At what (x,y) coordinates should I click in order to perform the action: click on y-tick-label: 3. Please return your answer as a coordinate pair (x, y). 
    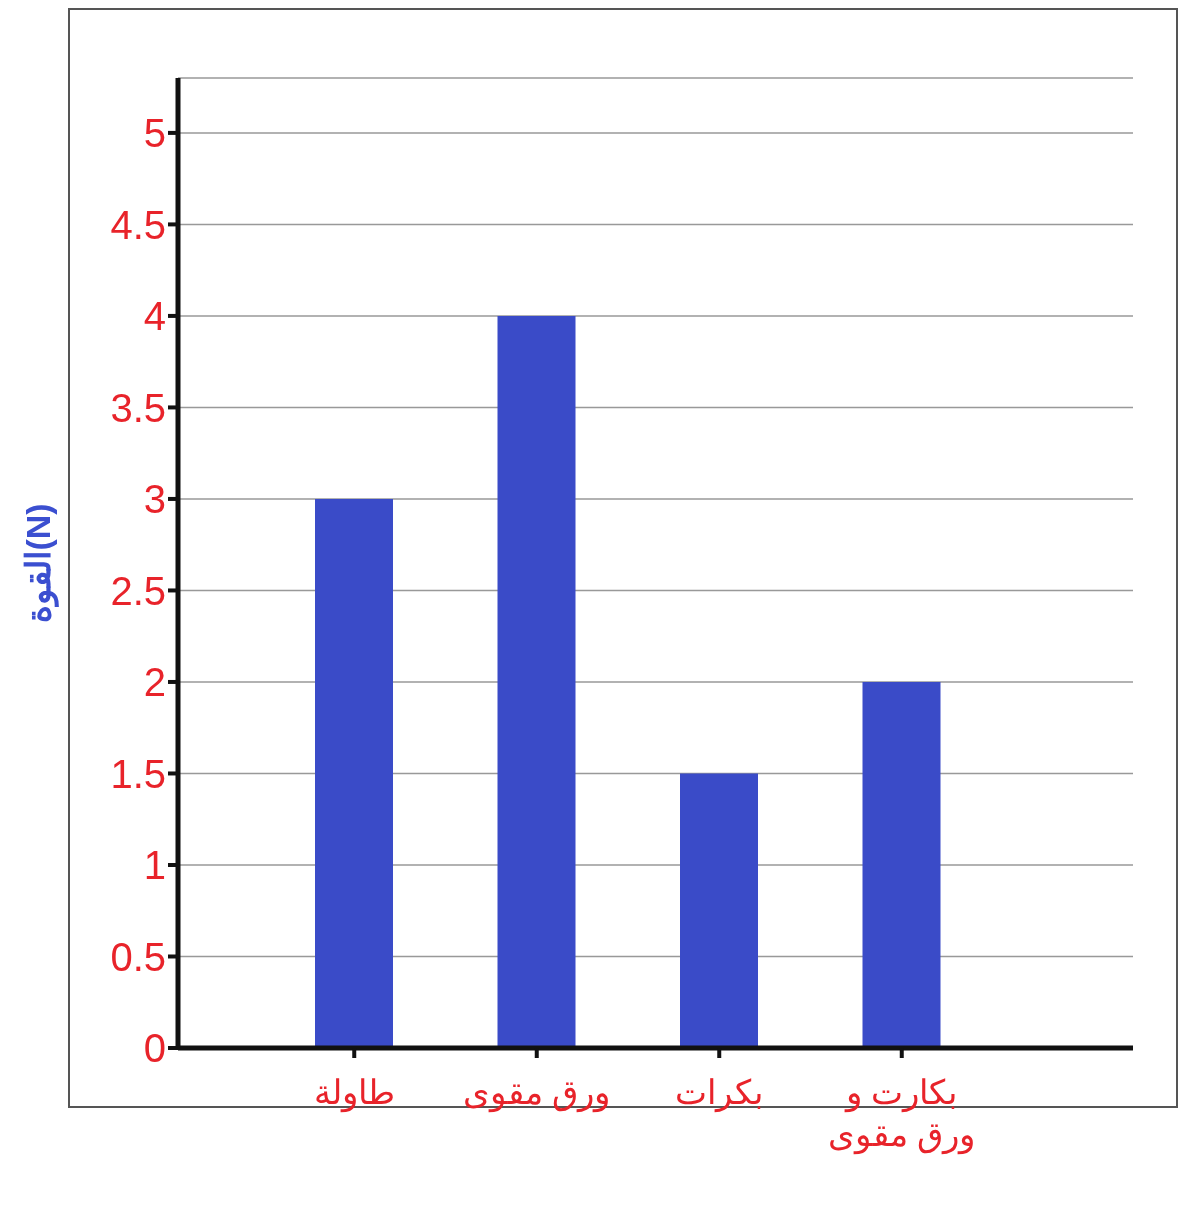
    Looking at the image, I should click on (154, 499).